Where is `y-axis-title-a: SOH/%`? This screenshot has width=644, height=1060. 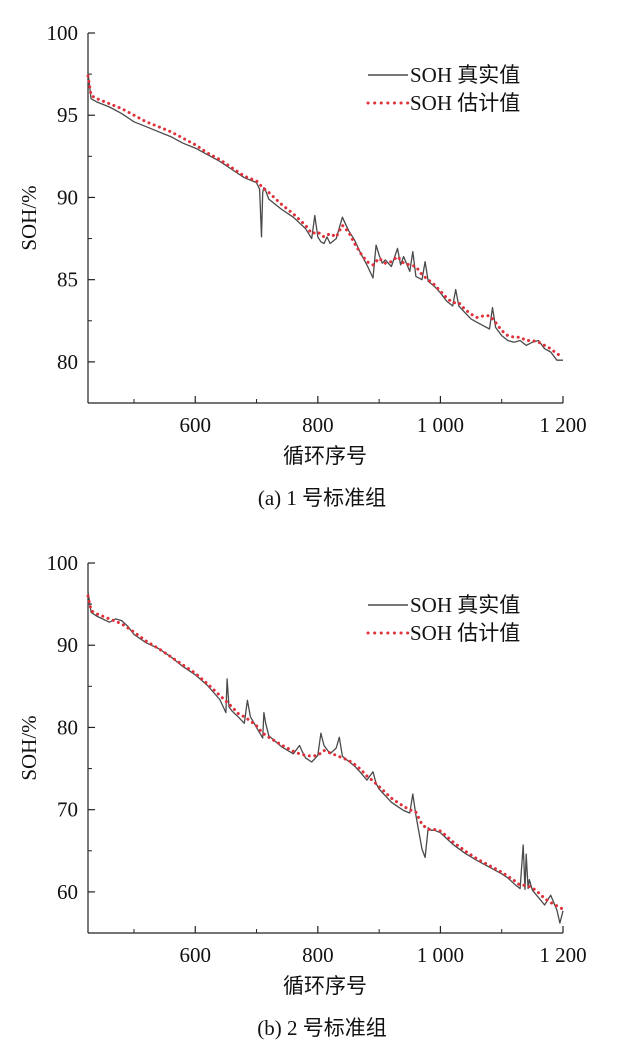 y-axis-title-a: SOH/% is located at coordinates (29, 217).